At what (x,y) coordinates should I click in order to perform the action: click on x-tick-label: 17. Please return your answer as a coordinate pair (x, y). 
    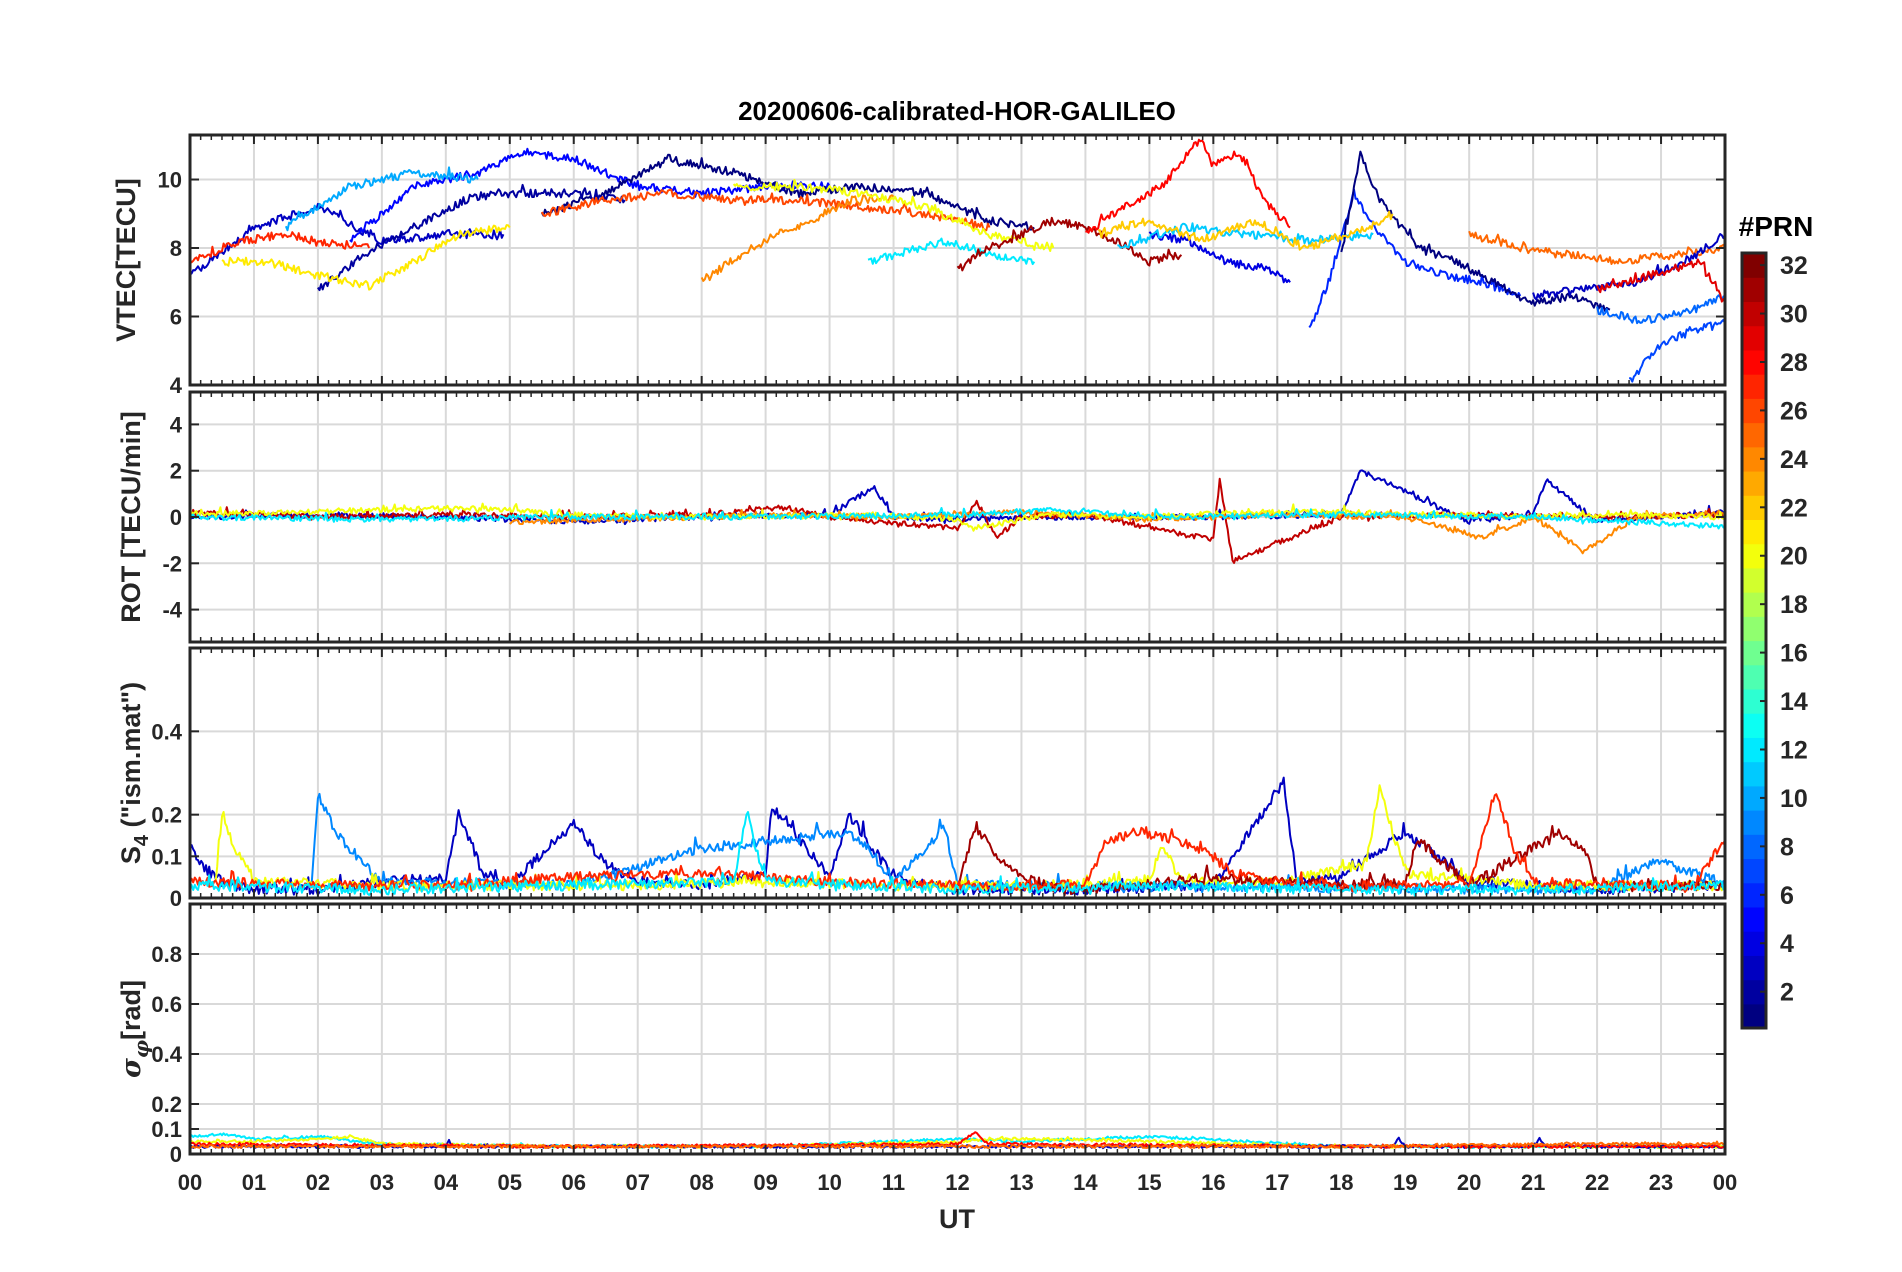
    Looking at the image, I should click on (1277, 1182).